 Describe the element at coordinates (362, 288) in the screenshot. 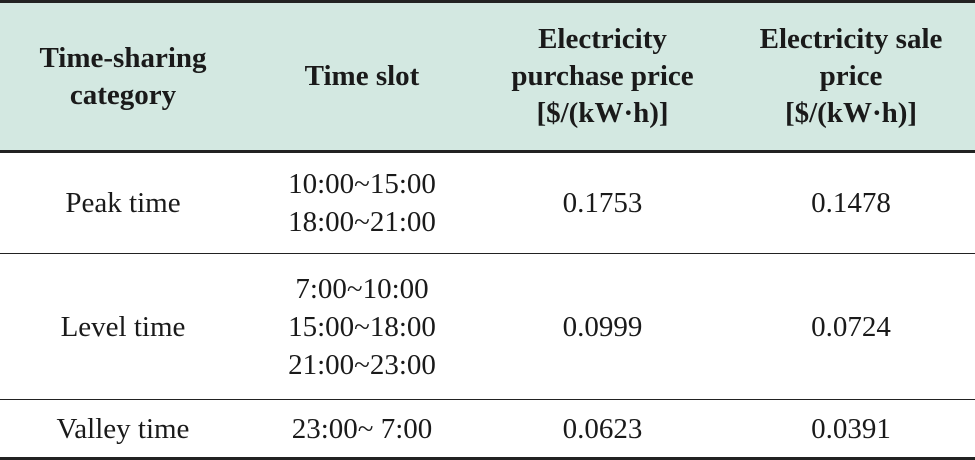

I see `time-slot: 7:00~10:00` at that location.